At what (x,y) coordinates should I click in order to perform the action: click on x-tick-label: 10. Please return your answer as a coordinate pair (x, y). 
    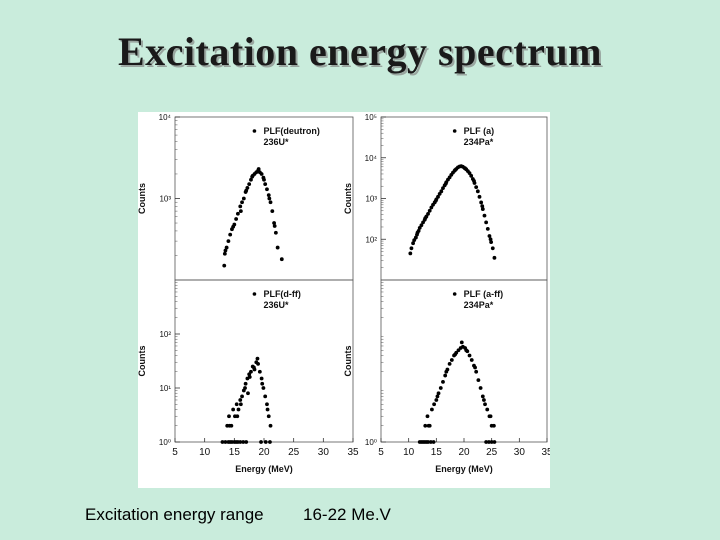
    Looking at the image, I should click on (409, 452).